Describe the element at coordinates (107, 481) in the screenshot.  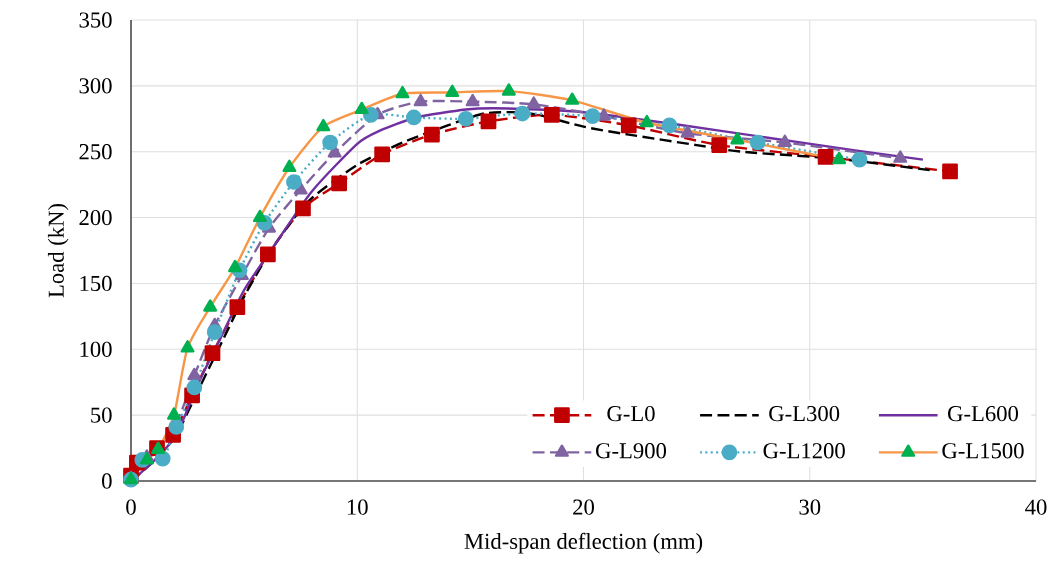
I see `y-tick-label: 0` at that location.